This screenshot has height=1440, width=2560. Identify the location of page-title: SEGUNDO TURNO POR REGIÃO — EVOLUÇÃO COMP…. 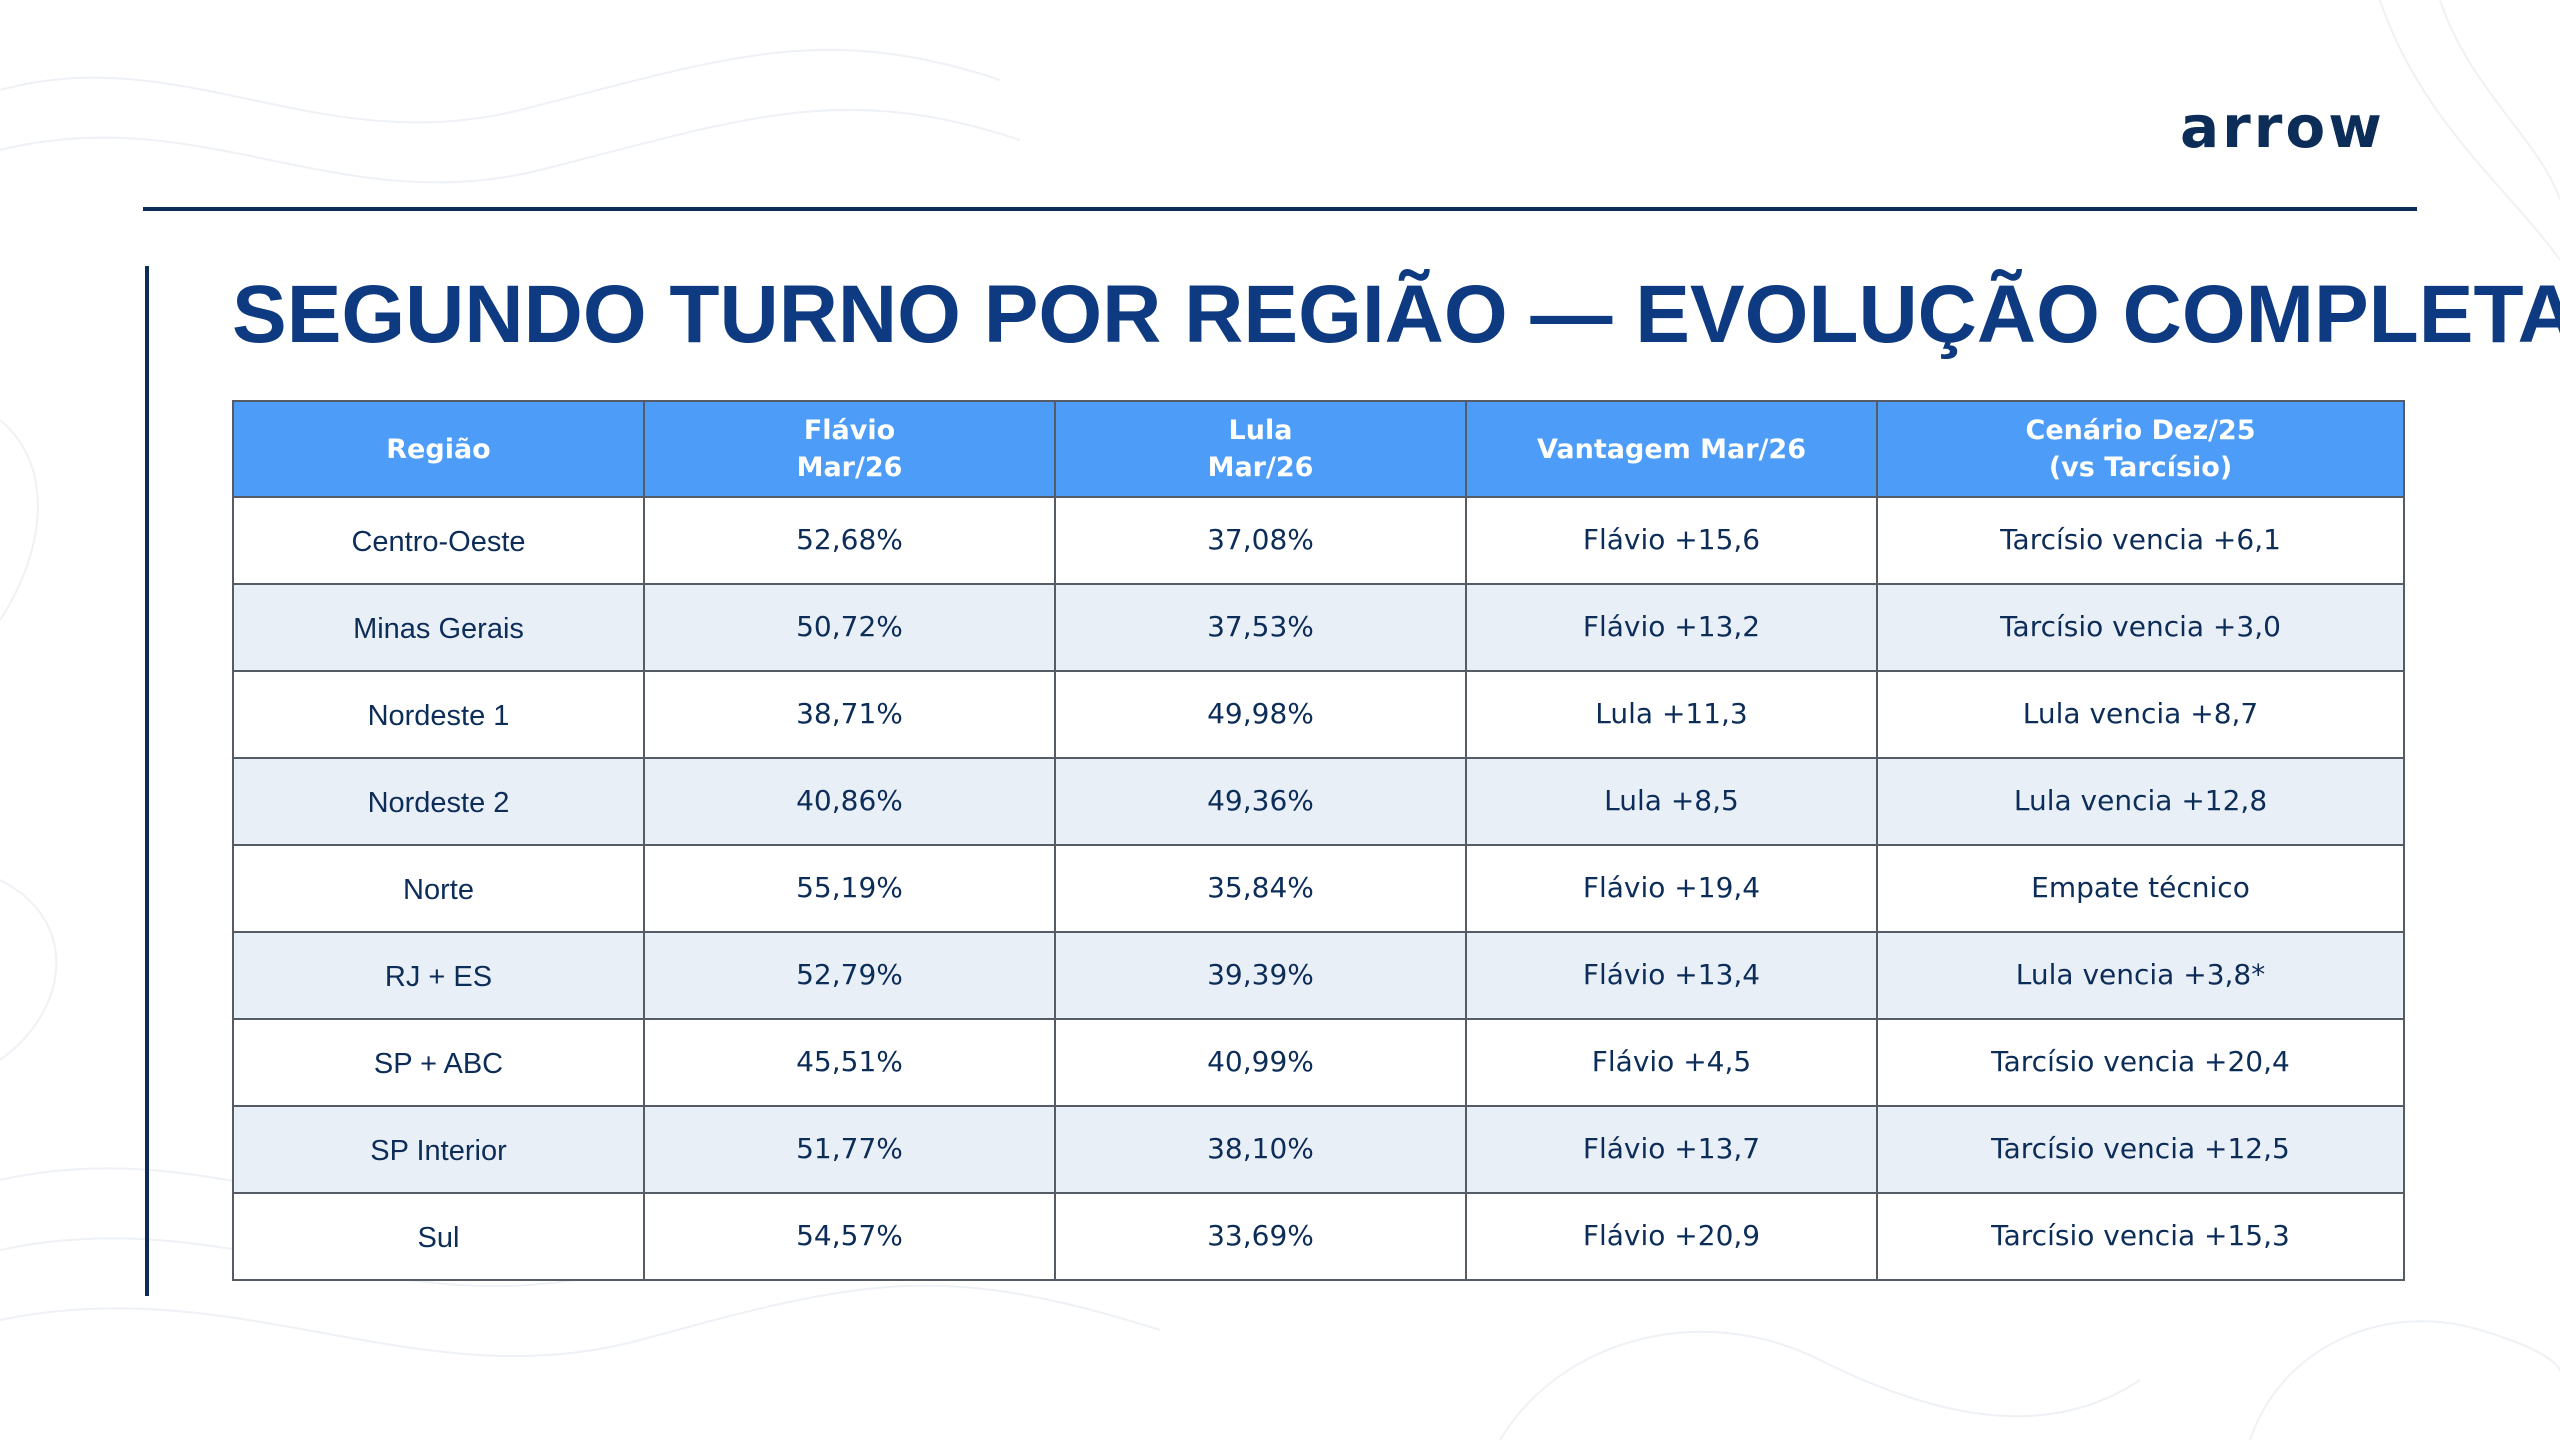
(1396, 314).